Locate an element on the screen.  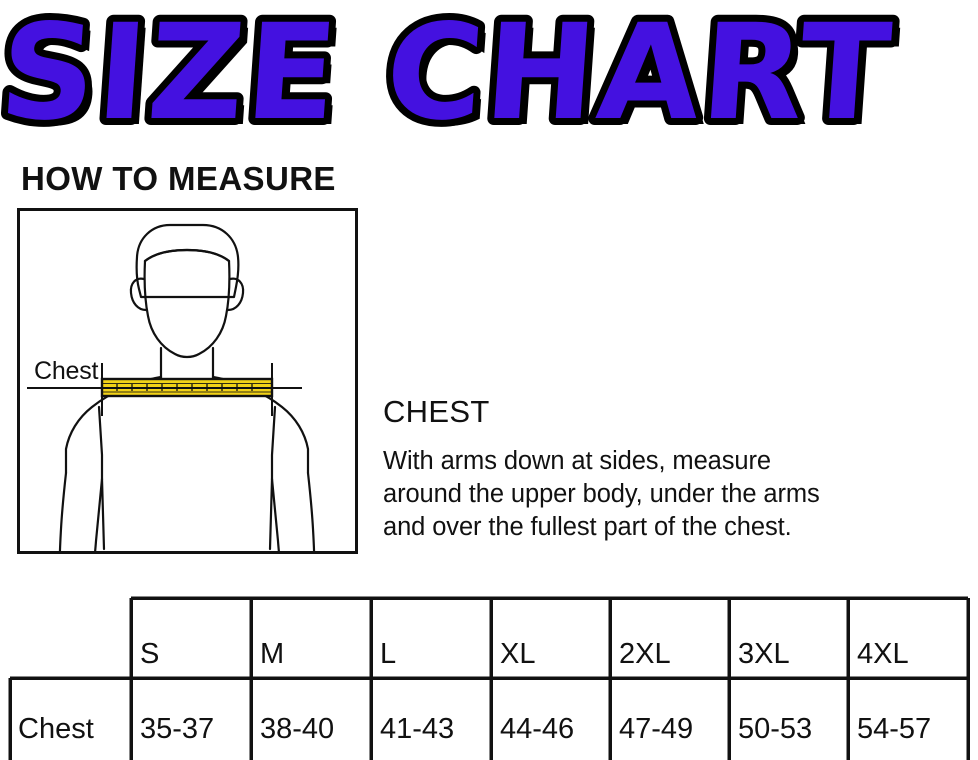
table-cell: 50-53 is located at coordinates (775, 729).